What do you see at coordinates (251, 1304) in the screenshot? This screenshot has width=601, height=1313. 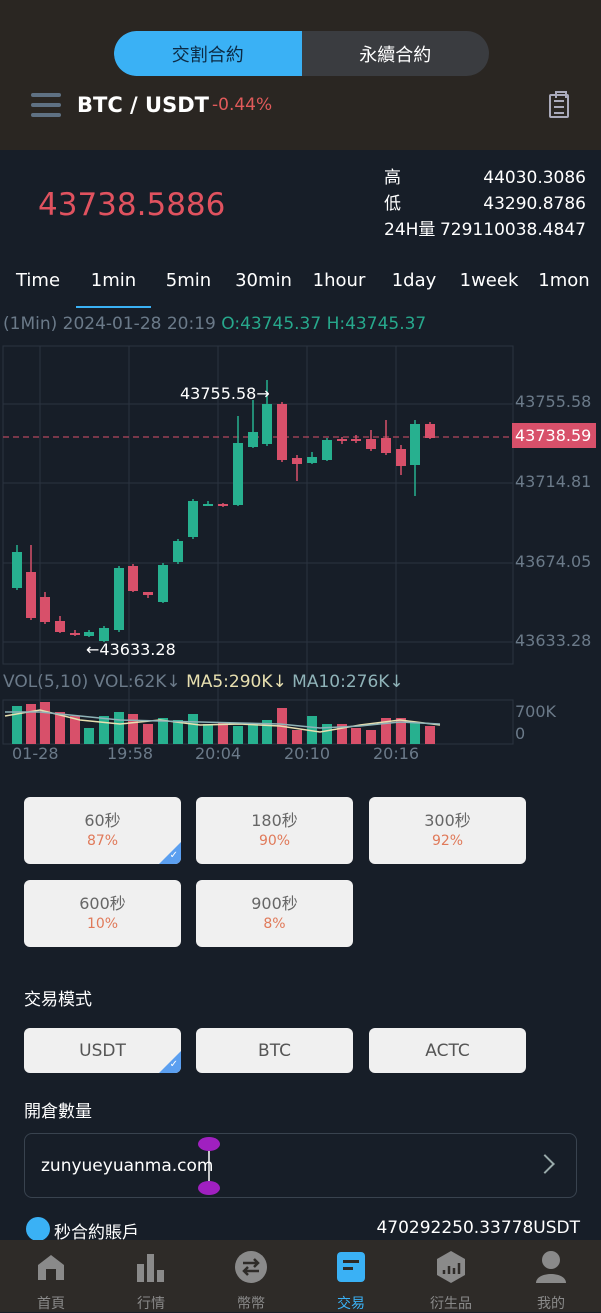 I see `nav-label: 幣幣` at bounding box center [251, 1304].